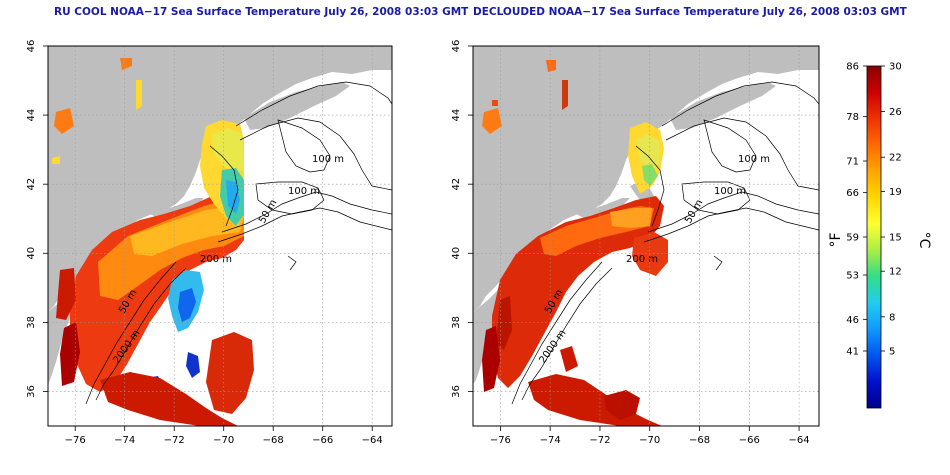  I want to click on colorbar-c-tick-label: 8, so click(892, 317).